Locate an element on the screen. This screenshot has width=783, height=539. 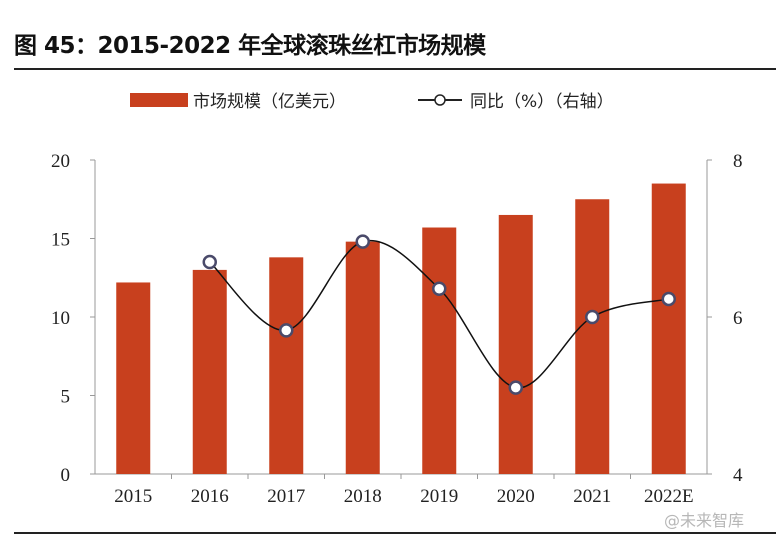
watermark: @未来智库 is located at coordinates (704, 520).